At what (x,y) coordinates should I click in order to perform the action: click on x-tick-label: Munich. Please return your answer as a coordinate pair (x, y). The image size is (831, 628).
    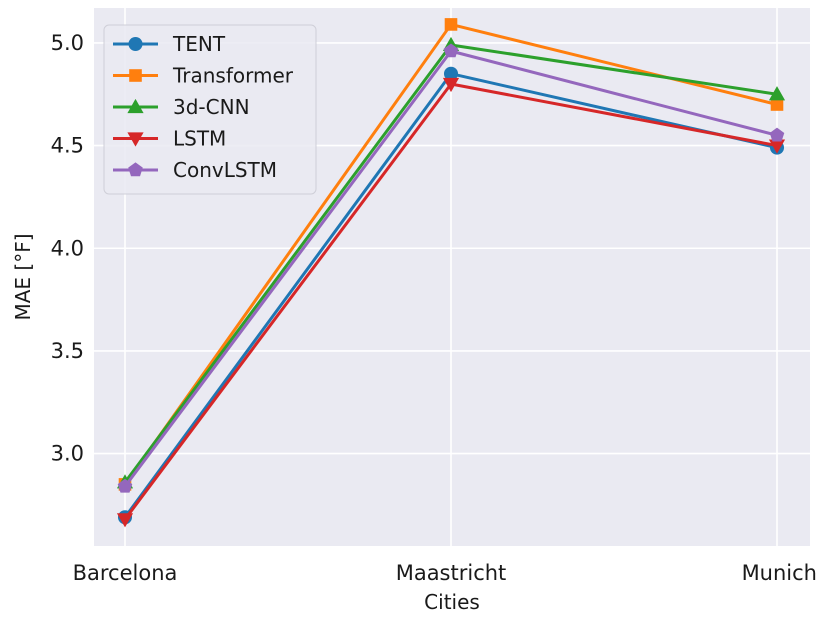
    Looking at the image, I should click on (779, 573).